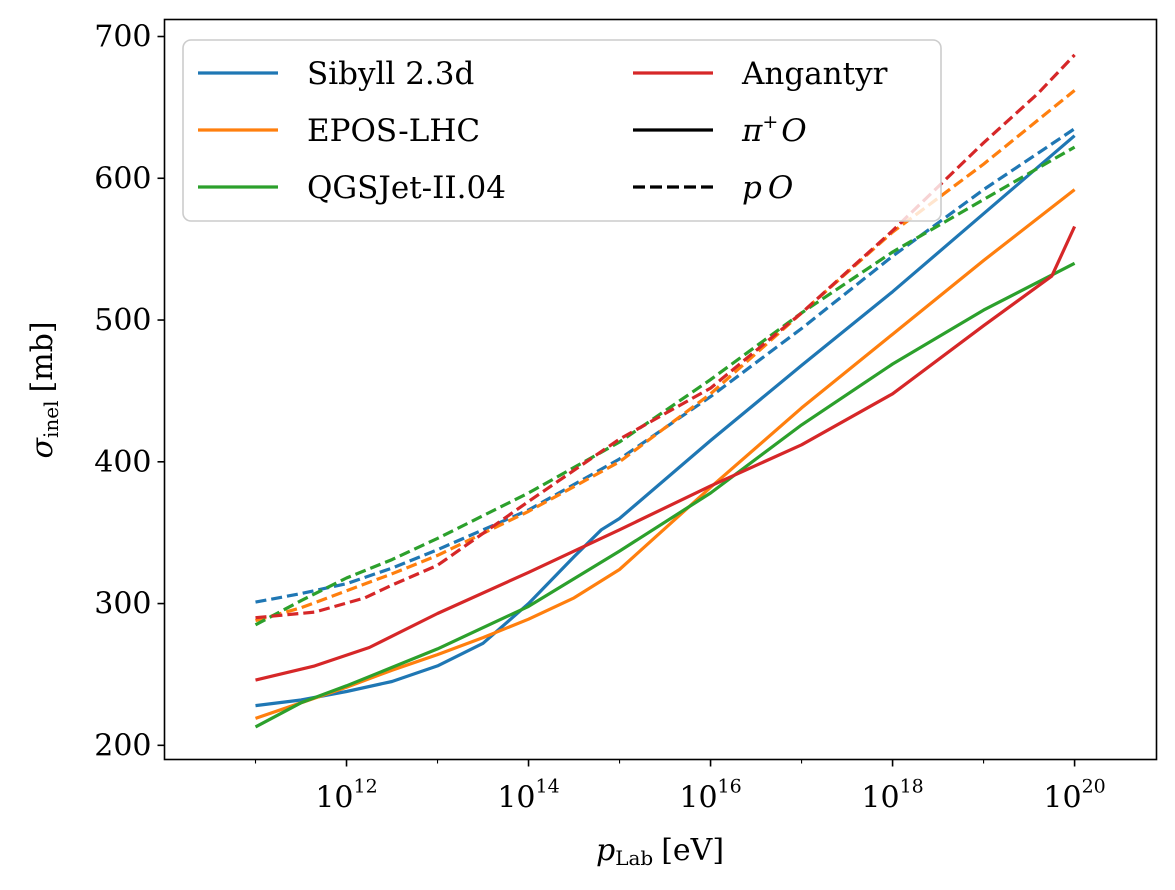 The height and width of the screenshot is (890, 1175). Describe the element at coordinates (814, 74) in the screenshot. I see `legend-label-angantyr: Angantyr` at that location.